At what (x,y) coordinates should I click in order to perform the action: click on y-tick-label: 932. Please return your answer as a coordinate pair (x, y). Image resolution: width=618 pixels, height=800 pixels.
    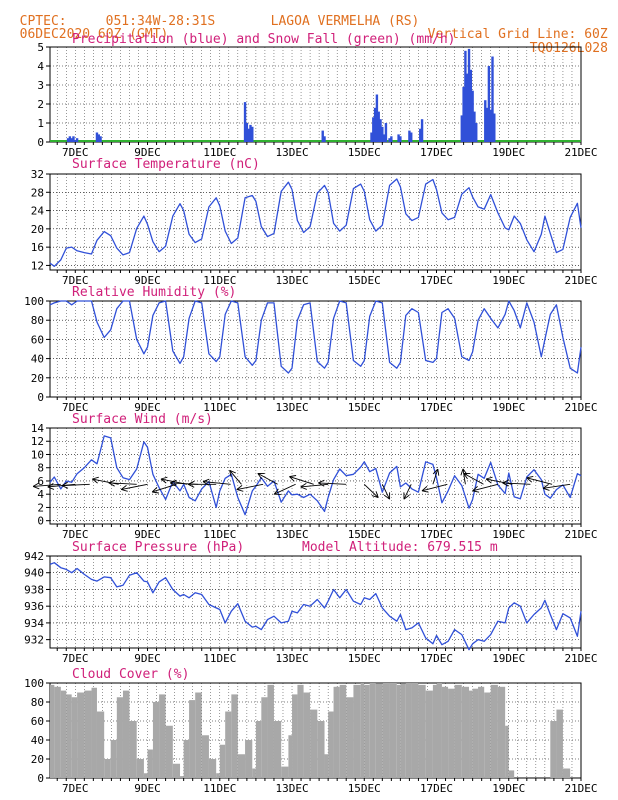
    Looking at the image, I should click on (34, 640).